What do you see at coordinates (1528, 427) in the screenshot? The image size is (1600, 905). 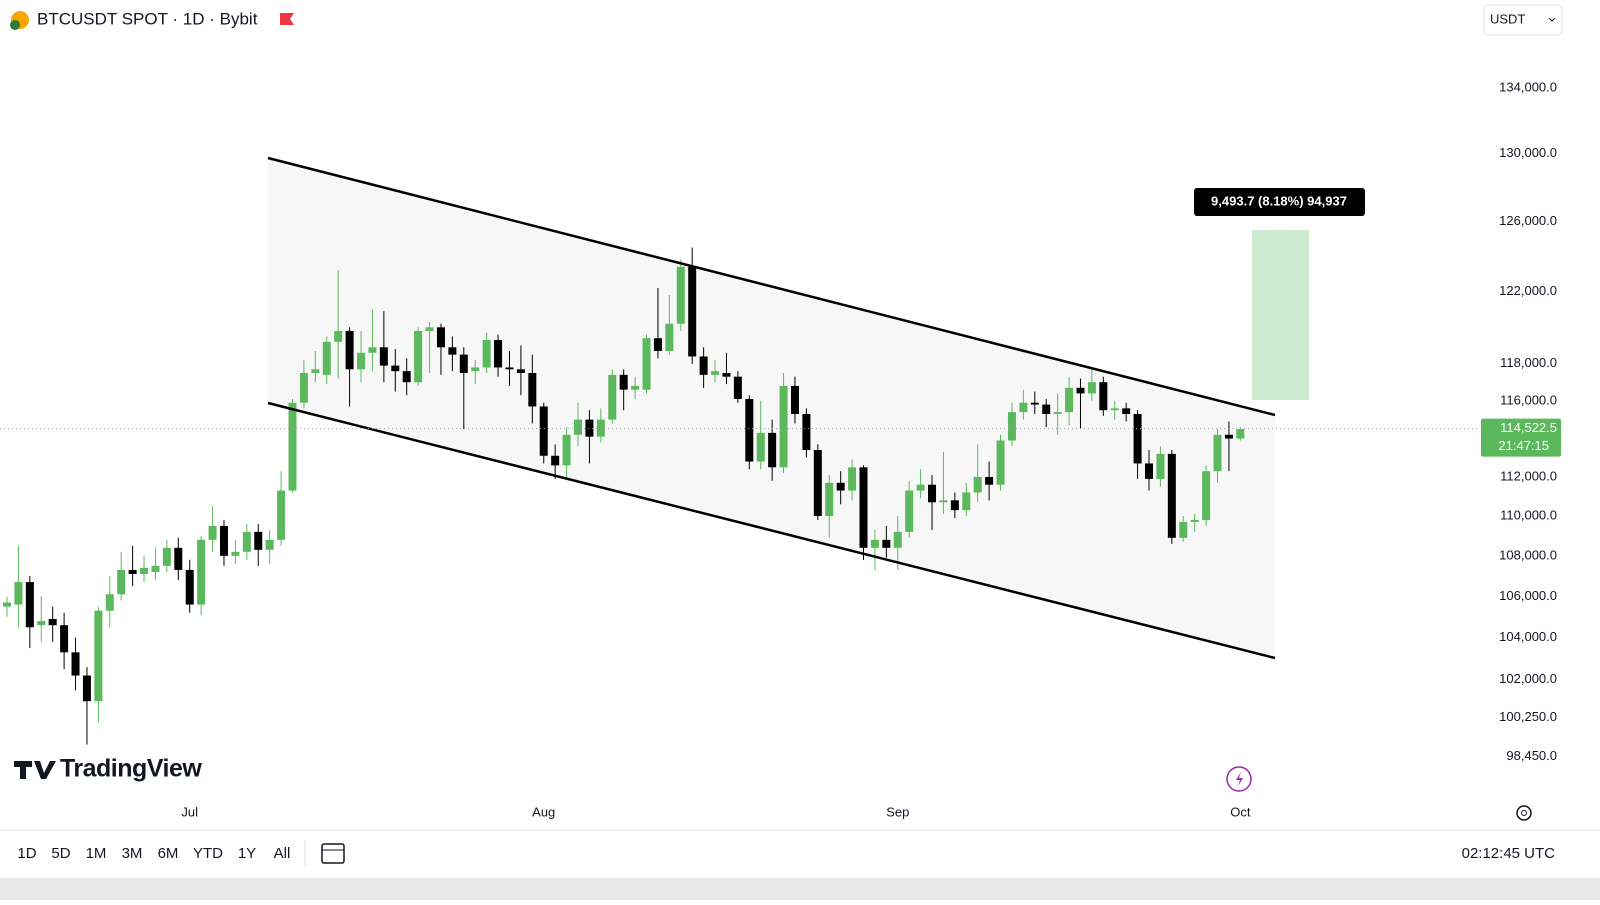 I see `last-price-label: 114,522.5` at bounding box center [1528, 427].